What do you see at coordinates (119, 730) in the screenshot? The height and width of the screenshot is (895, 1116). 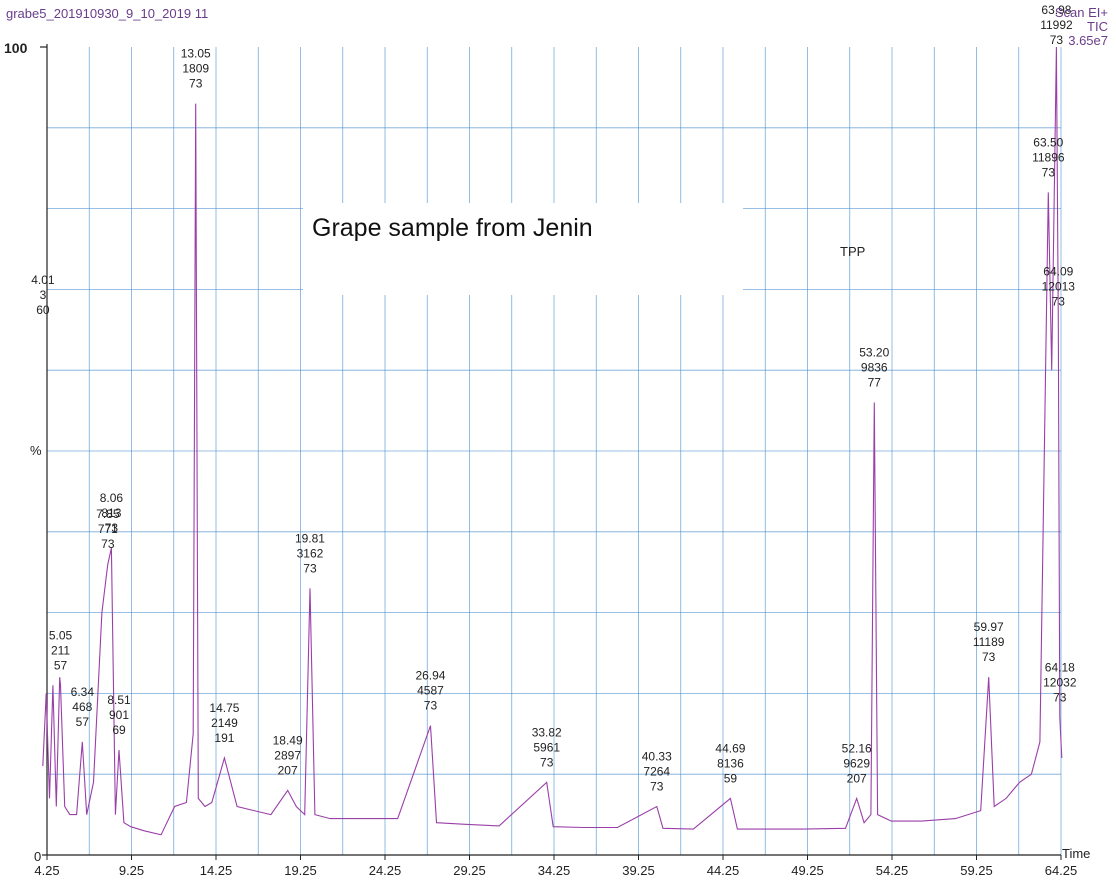 I see `peak-label-line: 69` at bounding box center [119, 730].